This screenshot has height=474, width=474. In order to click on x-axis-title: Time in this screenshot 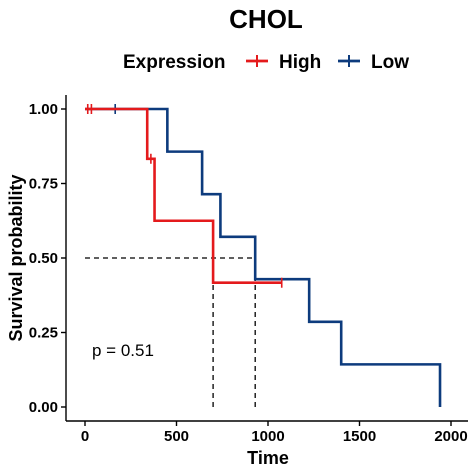, I will do `click(268, 458)`.